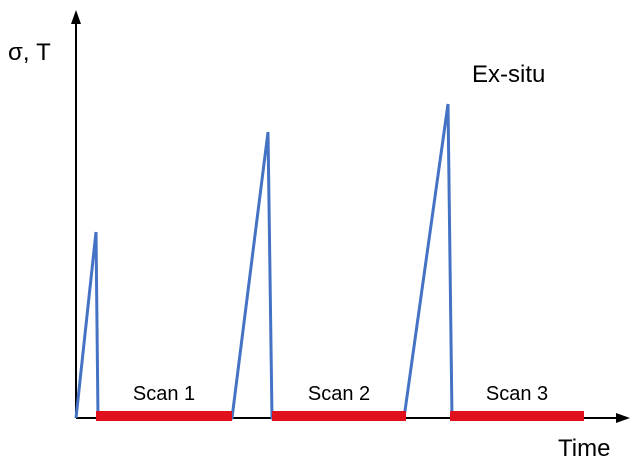 Image resolution: width=632 pixels, height=459 pixels. What do you see at coordinates (339, 394) in the screenshot?
I see `scan-label: Scan 2` at bounding box center [339, 394].